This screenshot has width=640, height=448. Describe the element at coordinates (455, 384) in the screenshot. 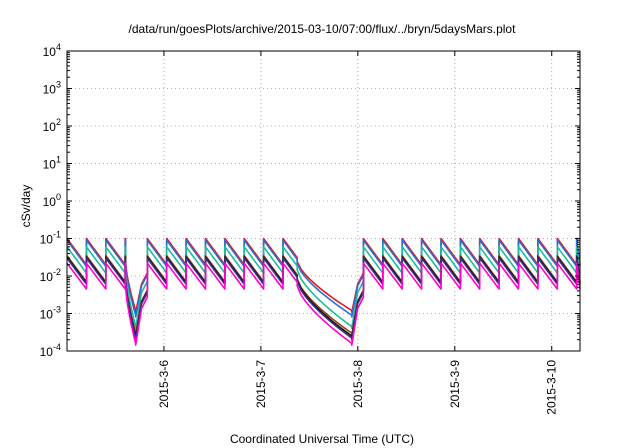

I see `x-tick-label: 2015-3-9` at that location.